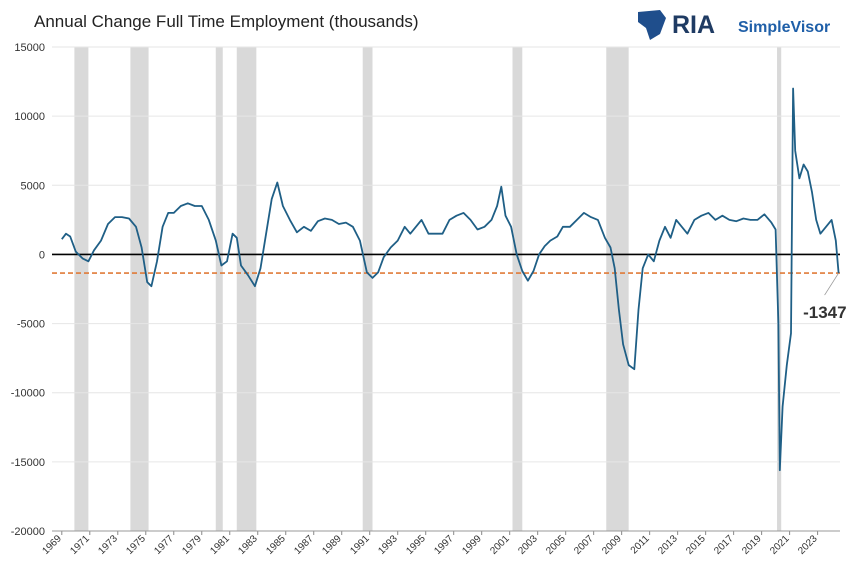  I want to click on x-tick-label: 2001, so click(500, 545).